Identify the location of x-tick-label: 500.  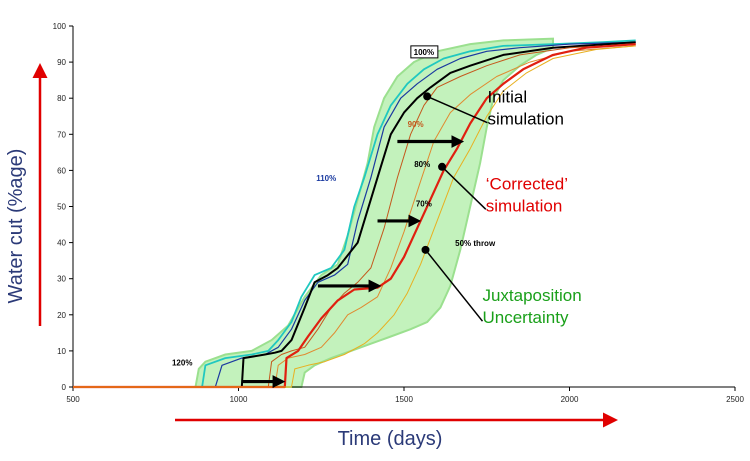
(73, 399).